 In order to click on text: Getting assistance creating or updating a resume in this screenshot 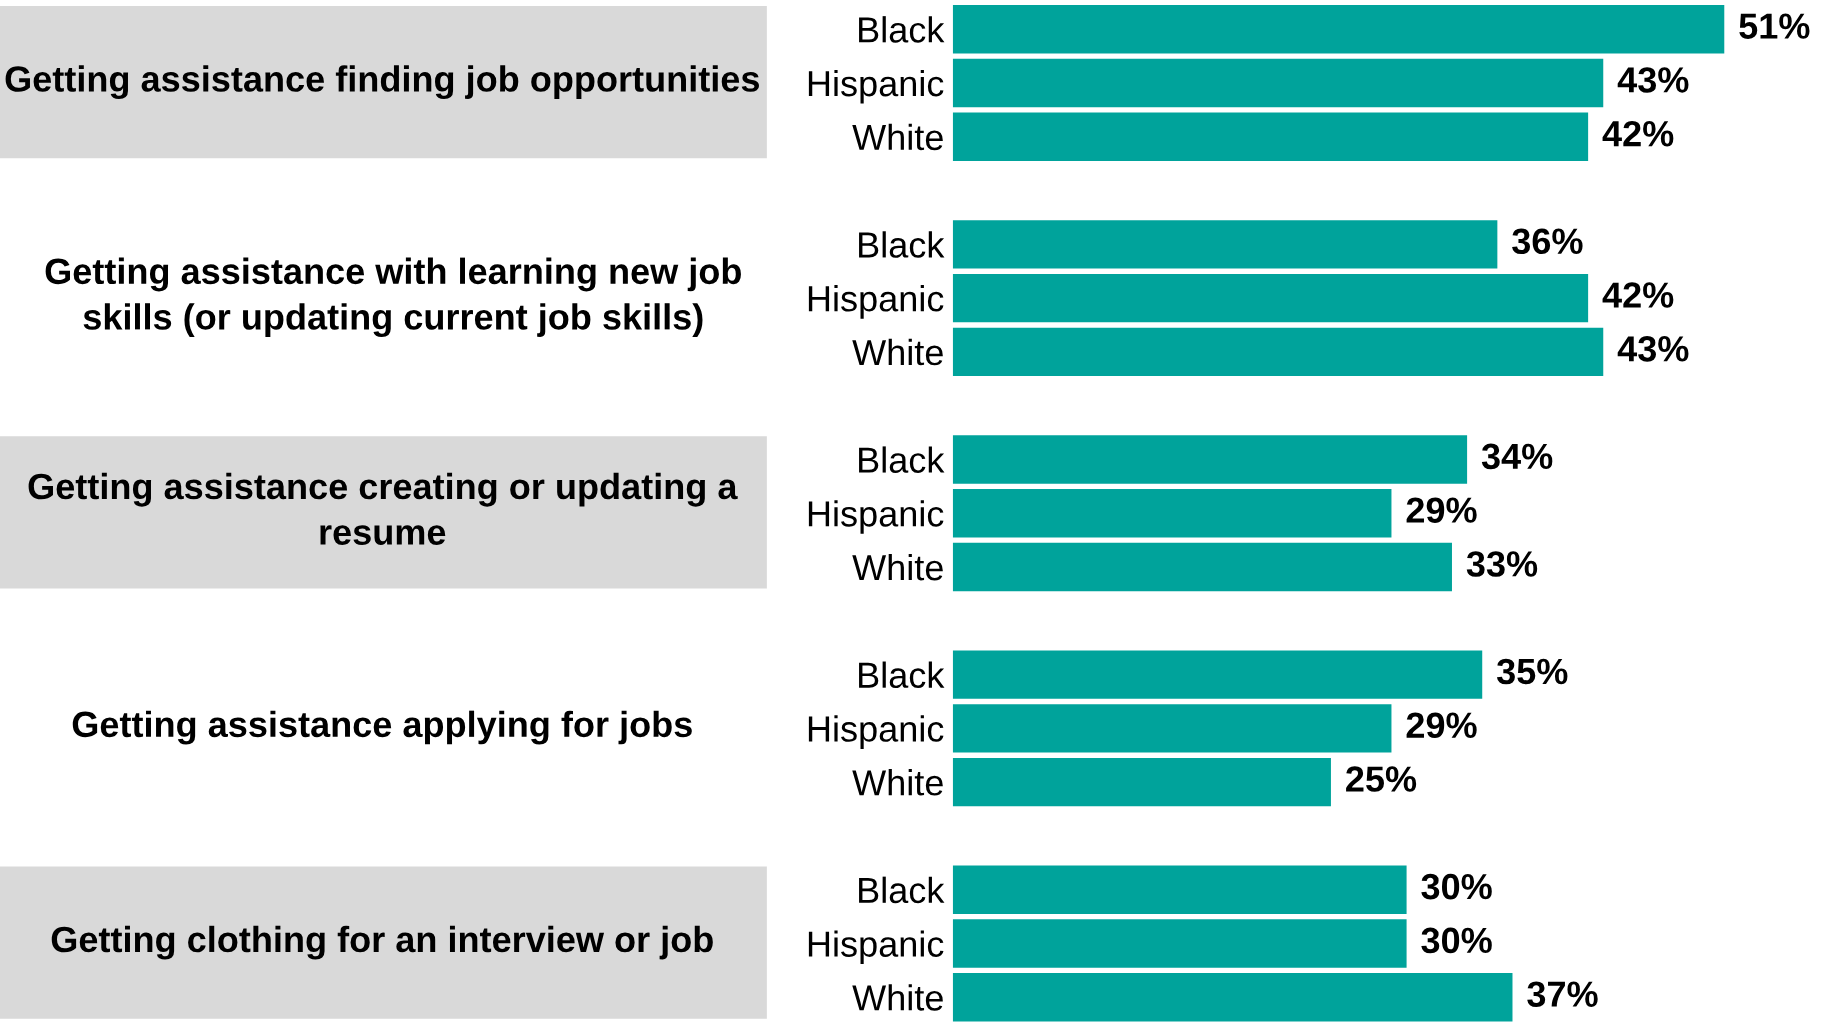, I will do `click(383, 508)`.